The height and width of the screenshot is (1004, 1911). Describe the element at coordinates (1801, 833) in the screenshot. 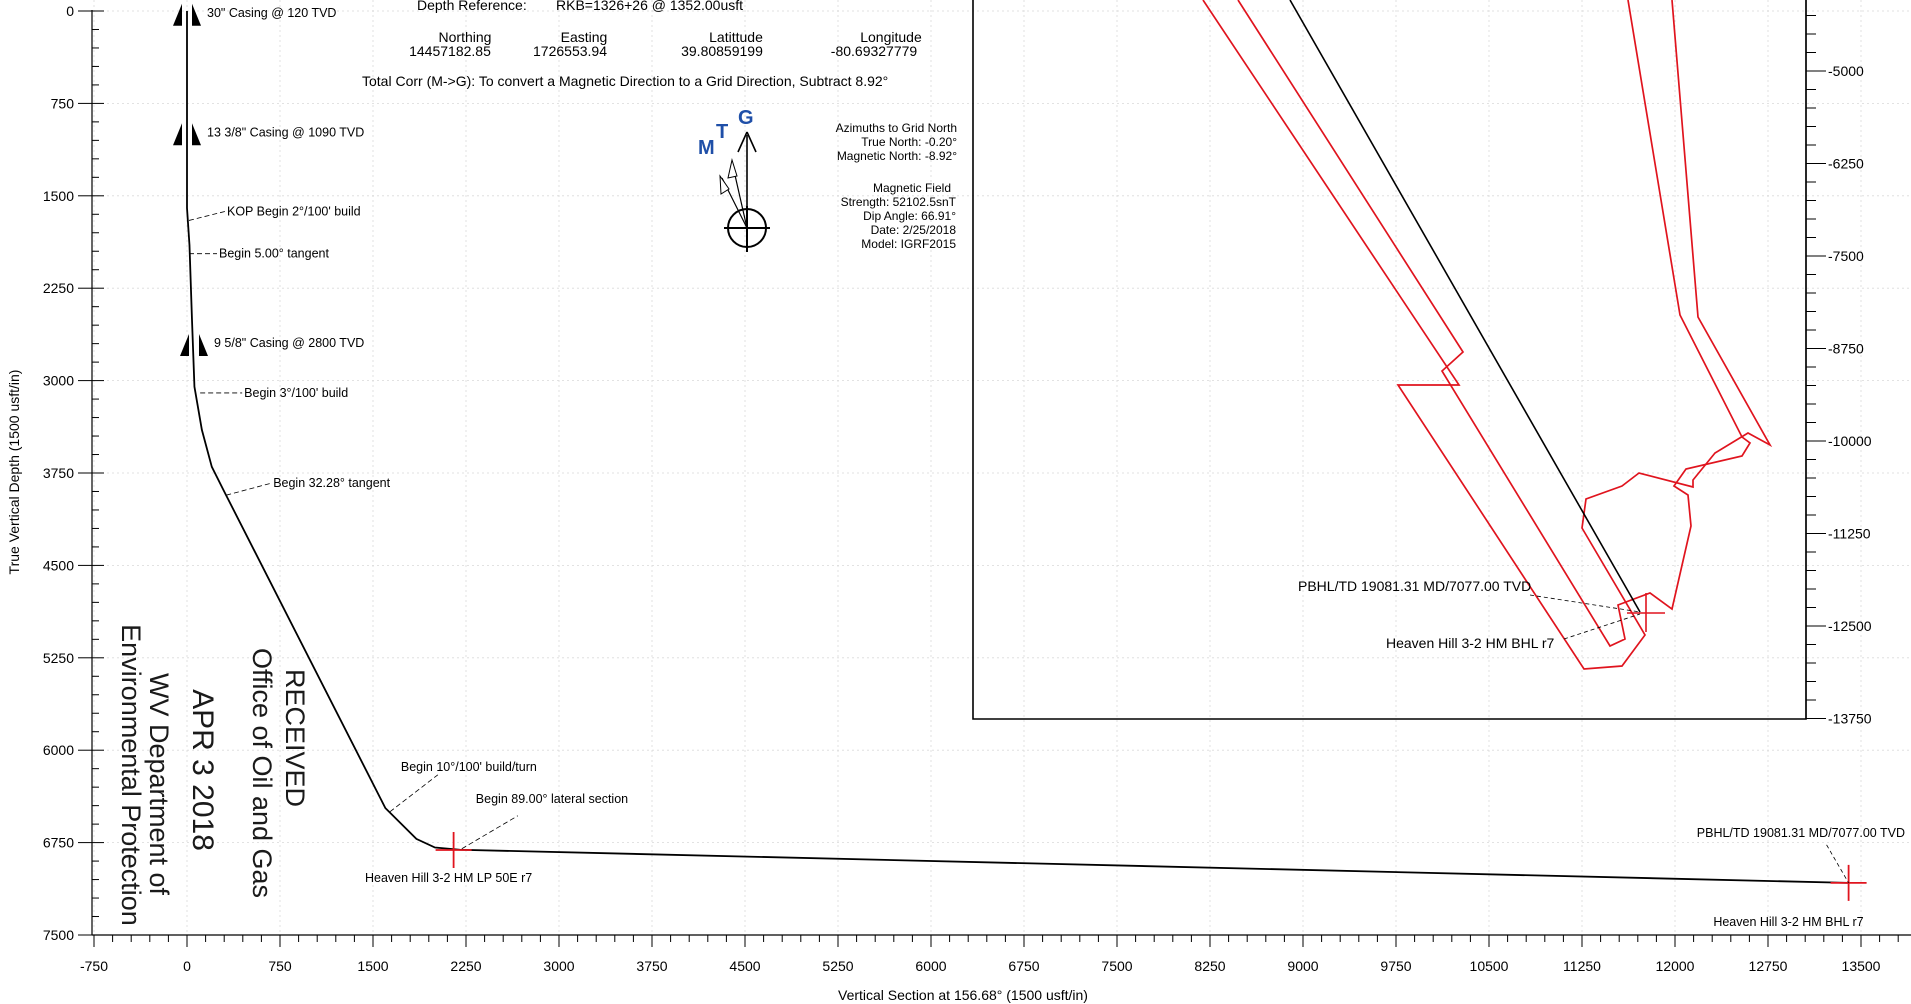

I see `target-pbhl-label: PBHL/TD 19081.31 MD/7077.00 TVD` at that location.